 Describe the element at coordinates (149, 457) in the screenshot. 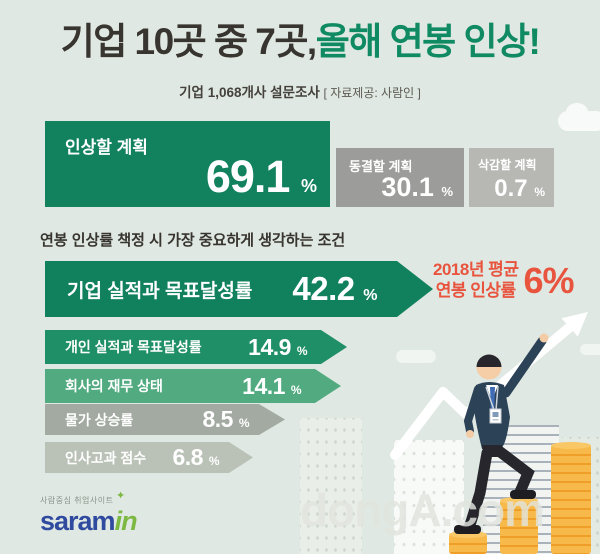

I see `factor-bar-hr-score: 인사고과 점수 6.8 %` at that location.